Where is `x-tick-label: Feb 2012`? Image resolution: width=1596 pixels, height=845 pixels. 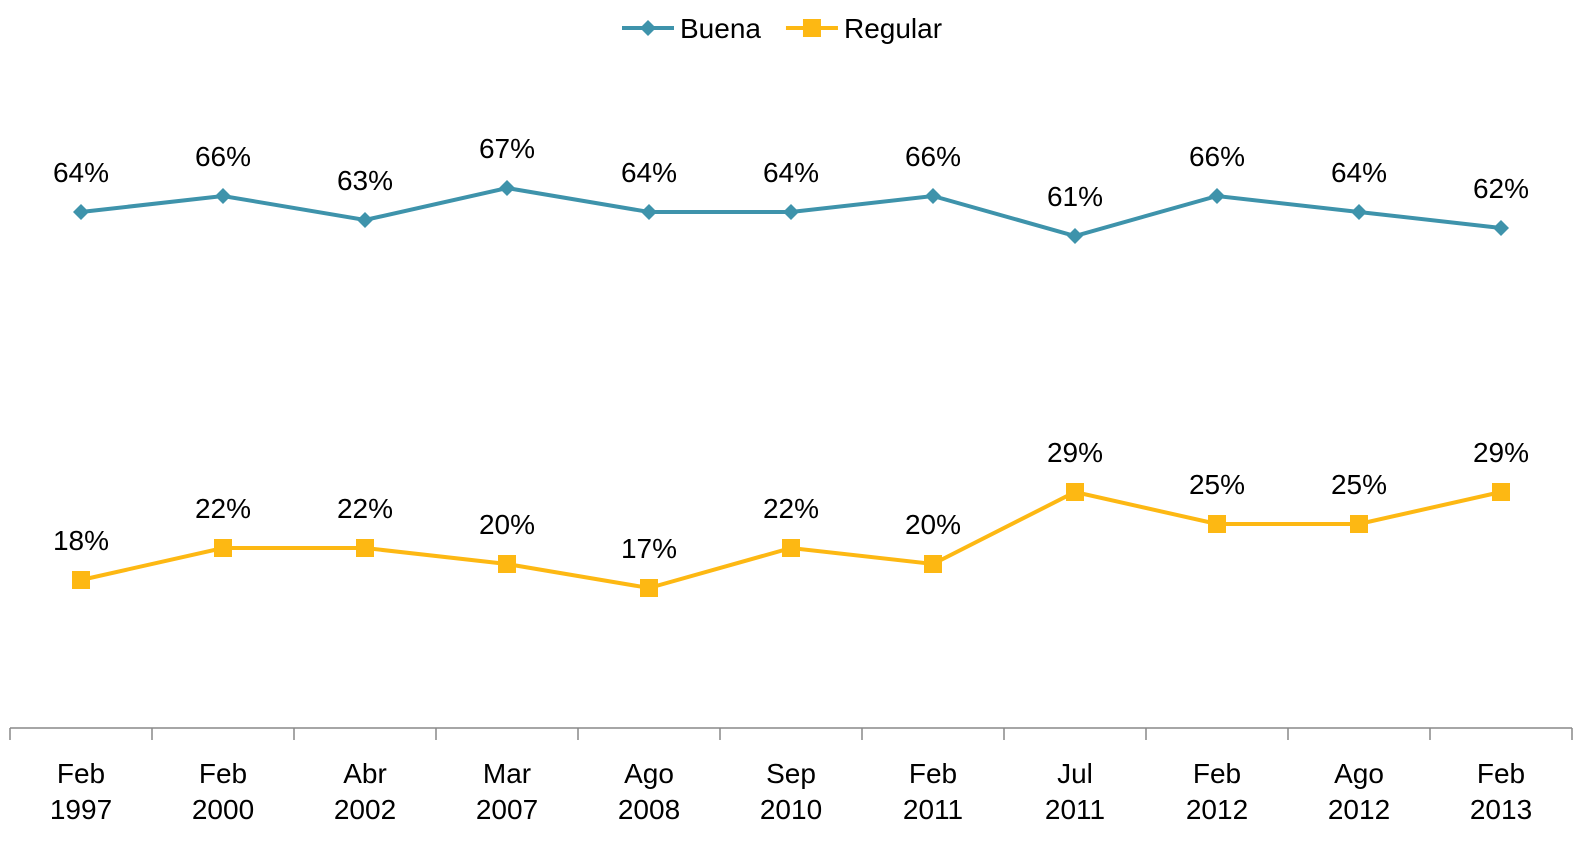 x-tick-label: Feb 2012 is located at coordinates (1217, 791).